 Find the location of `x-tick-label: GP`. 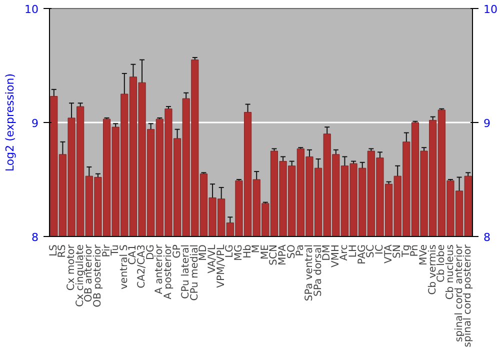

x-tick-label: GP is located at coordinates (177, 251).